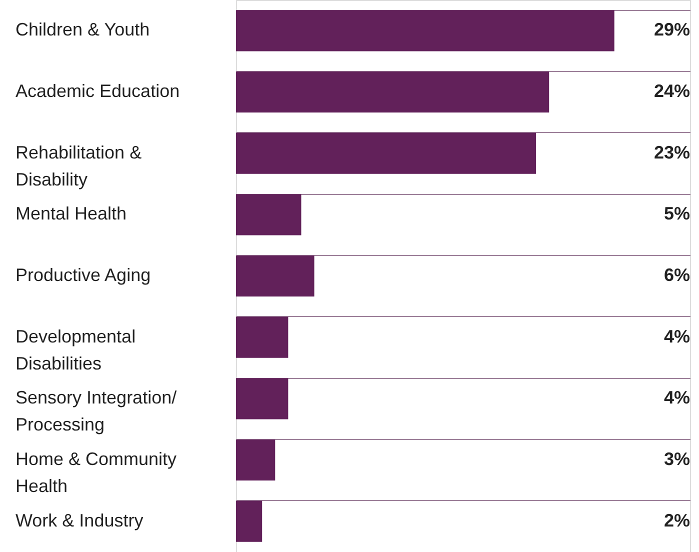 This screenshot has width=699, height=552. I want to click on data-label: 29%, so click(672, 30).